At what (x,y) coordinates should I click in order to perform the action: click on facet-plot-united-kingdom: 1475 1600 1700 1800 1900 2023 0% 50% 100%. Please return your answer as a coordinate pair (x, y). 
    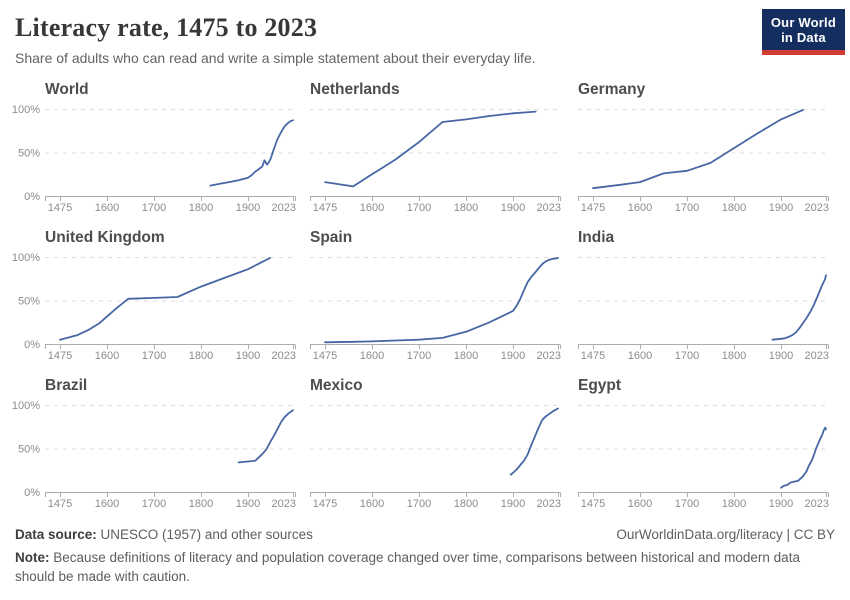
    Looking at the image, I should click on (155, 307).